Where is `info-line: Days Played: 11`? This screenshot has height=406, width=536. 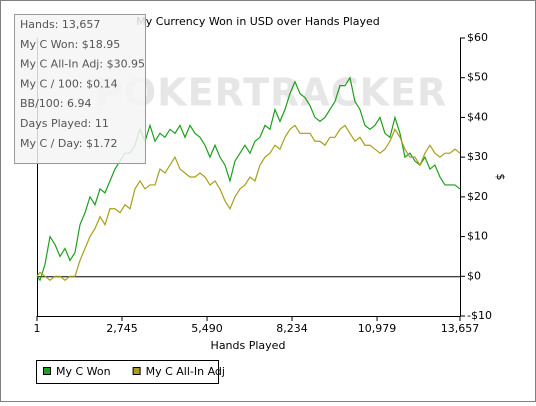
info-line: Days Played: 11 is located at coordinates (64, 123).